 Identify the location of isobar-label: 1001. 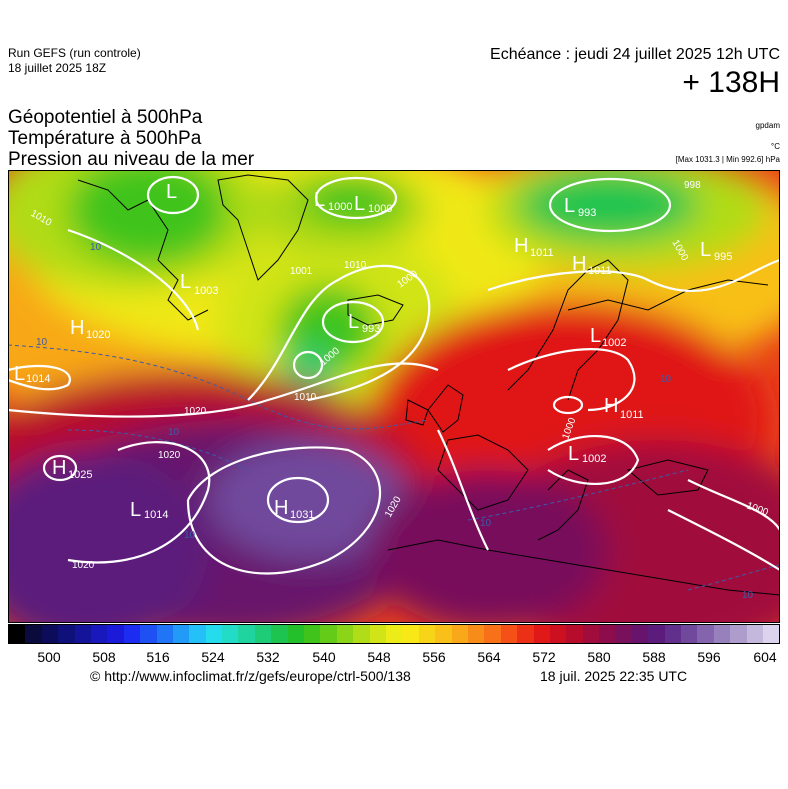
(301, 271).